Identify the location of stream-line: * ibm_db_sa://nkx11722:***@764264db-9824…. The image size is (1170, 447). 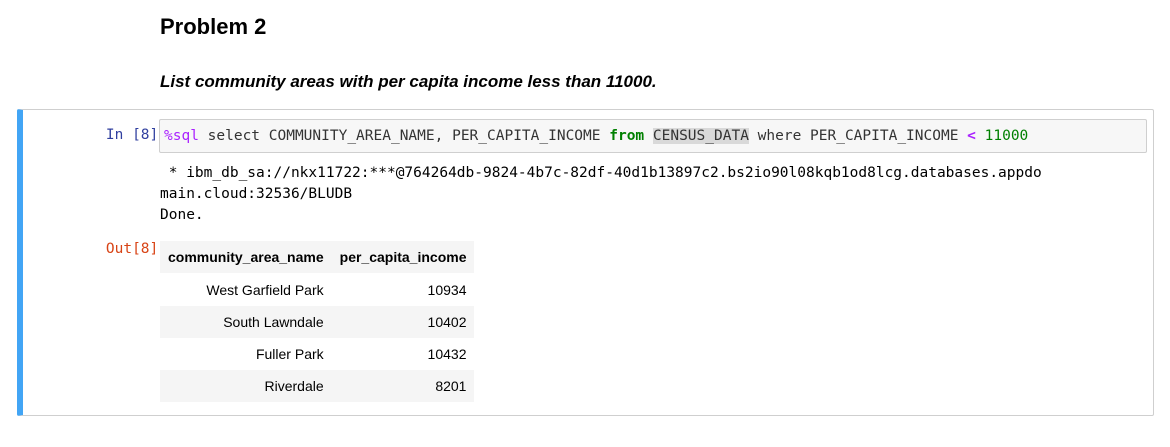
(601, 173).